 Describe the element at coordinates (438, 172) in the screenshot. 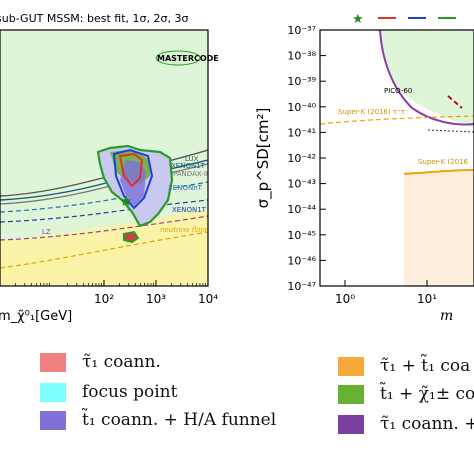

I see `superk-curve` at that location.